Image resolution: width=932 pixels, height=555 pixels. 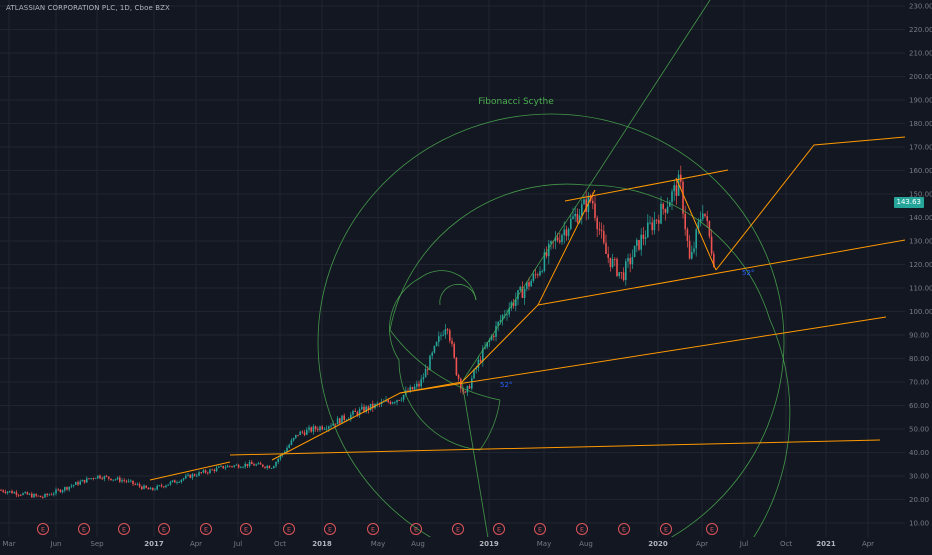 What do you see at coordinates (919, 477) in the screenshot?
I see `y-tick-label: 30.00` at bounding box center [919, 477].